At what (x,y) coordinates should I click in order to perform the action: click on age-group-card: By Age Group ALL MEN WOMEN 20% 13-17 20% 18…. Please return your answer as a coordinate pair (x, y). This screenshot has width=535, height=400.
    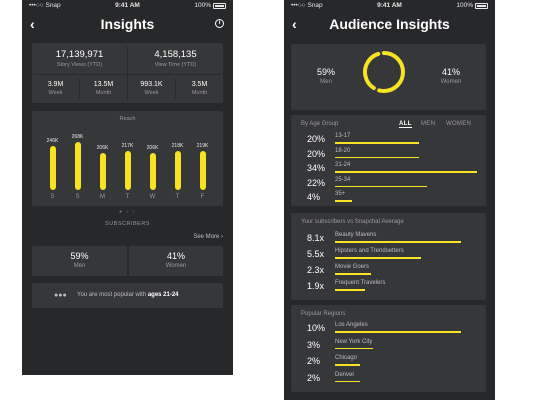
    Looking at the image, I should click on (388, 160).